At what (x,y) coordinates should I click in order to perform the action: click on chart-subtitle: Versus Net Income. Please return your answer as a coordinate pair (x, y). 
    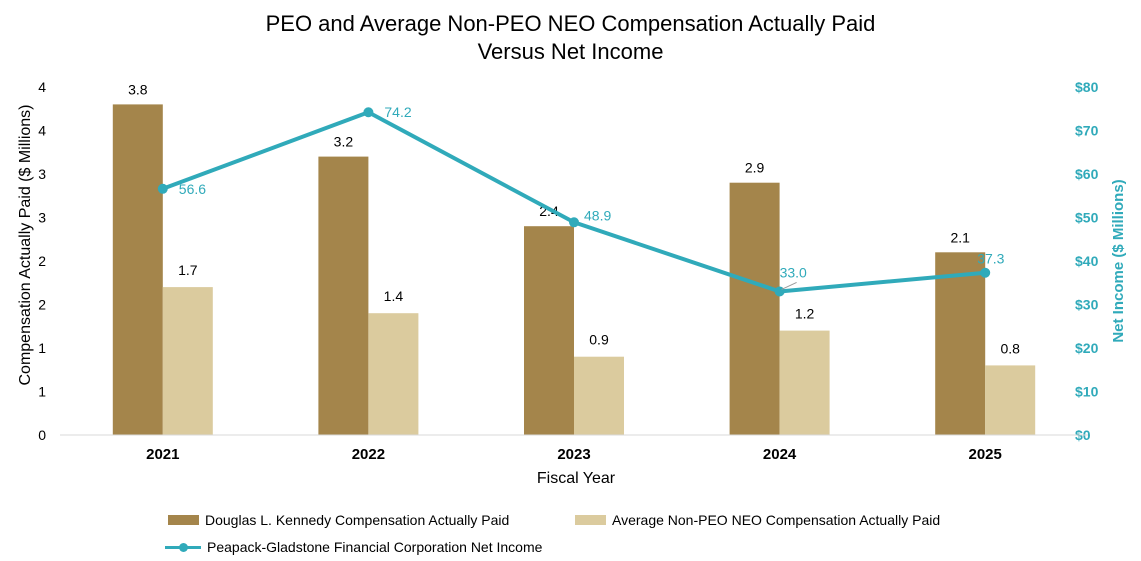
    Looking at the image, I should click on (570, 51).